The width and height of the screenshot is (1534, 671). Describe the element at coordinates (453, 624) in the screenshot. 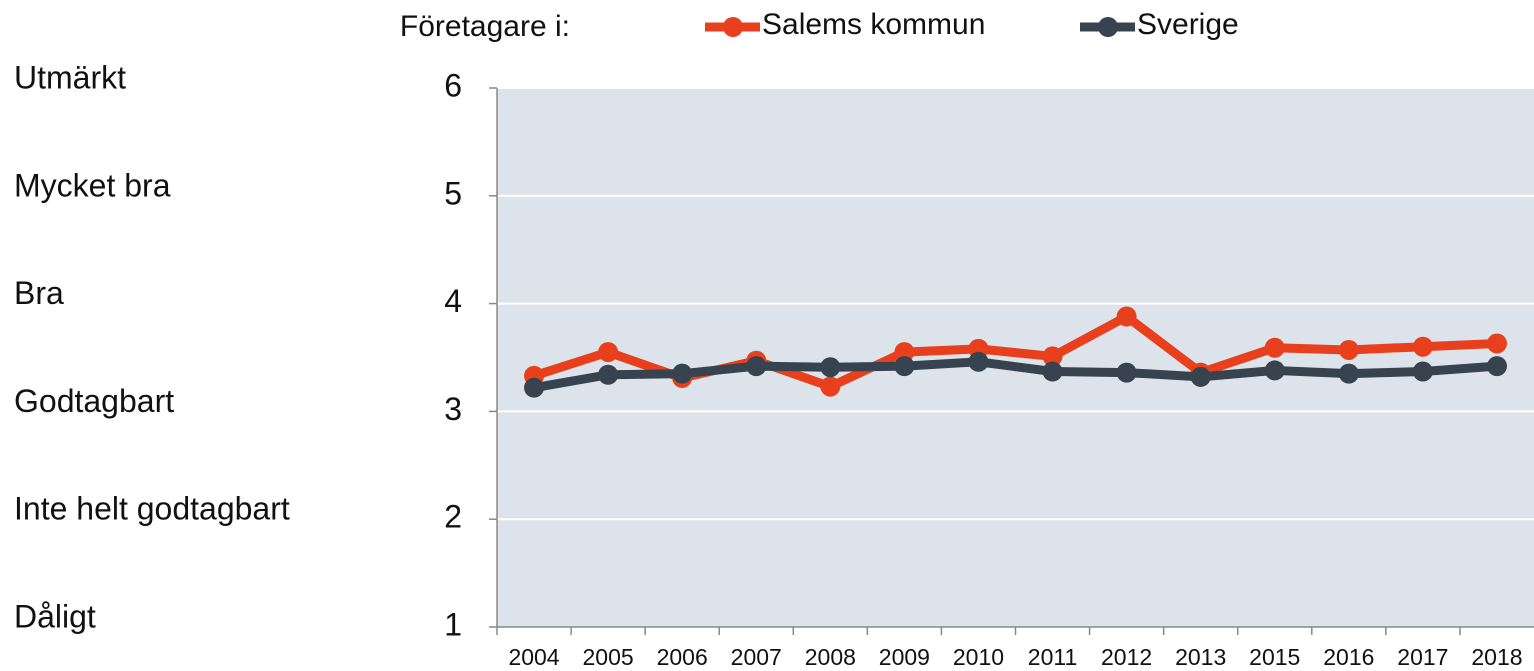

I see `y-tick-label: 1` at that location.